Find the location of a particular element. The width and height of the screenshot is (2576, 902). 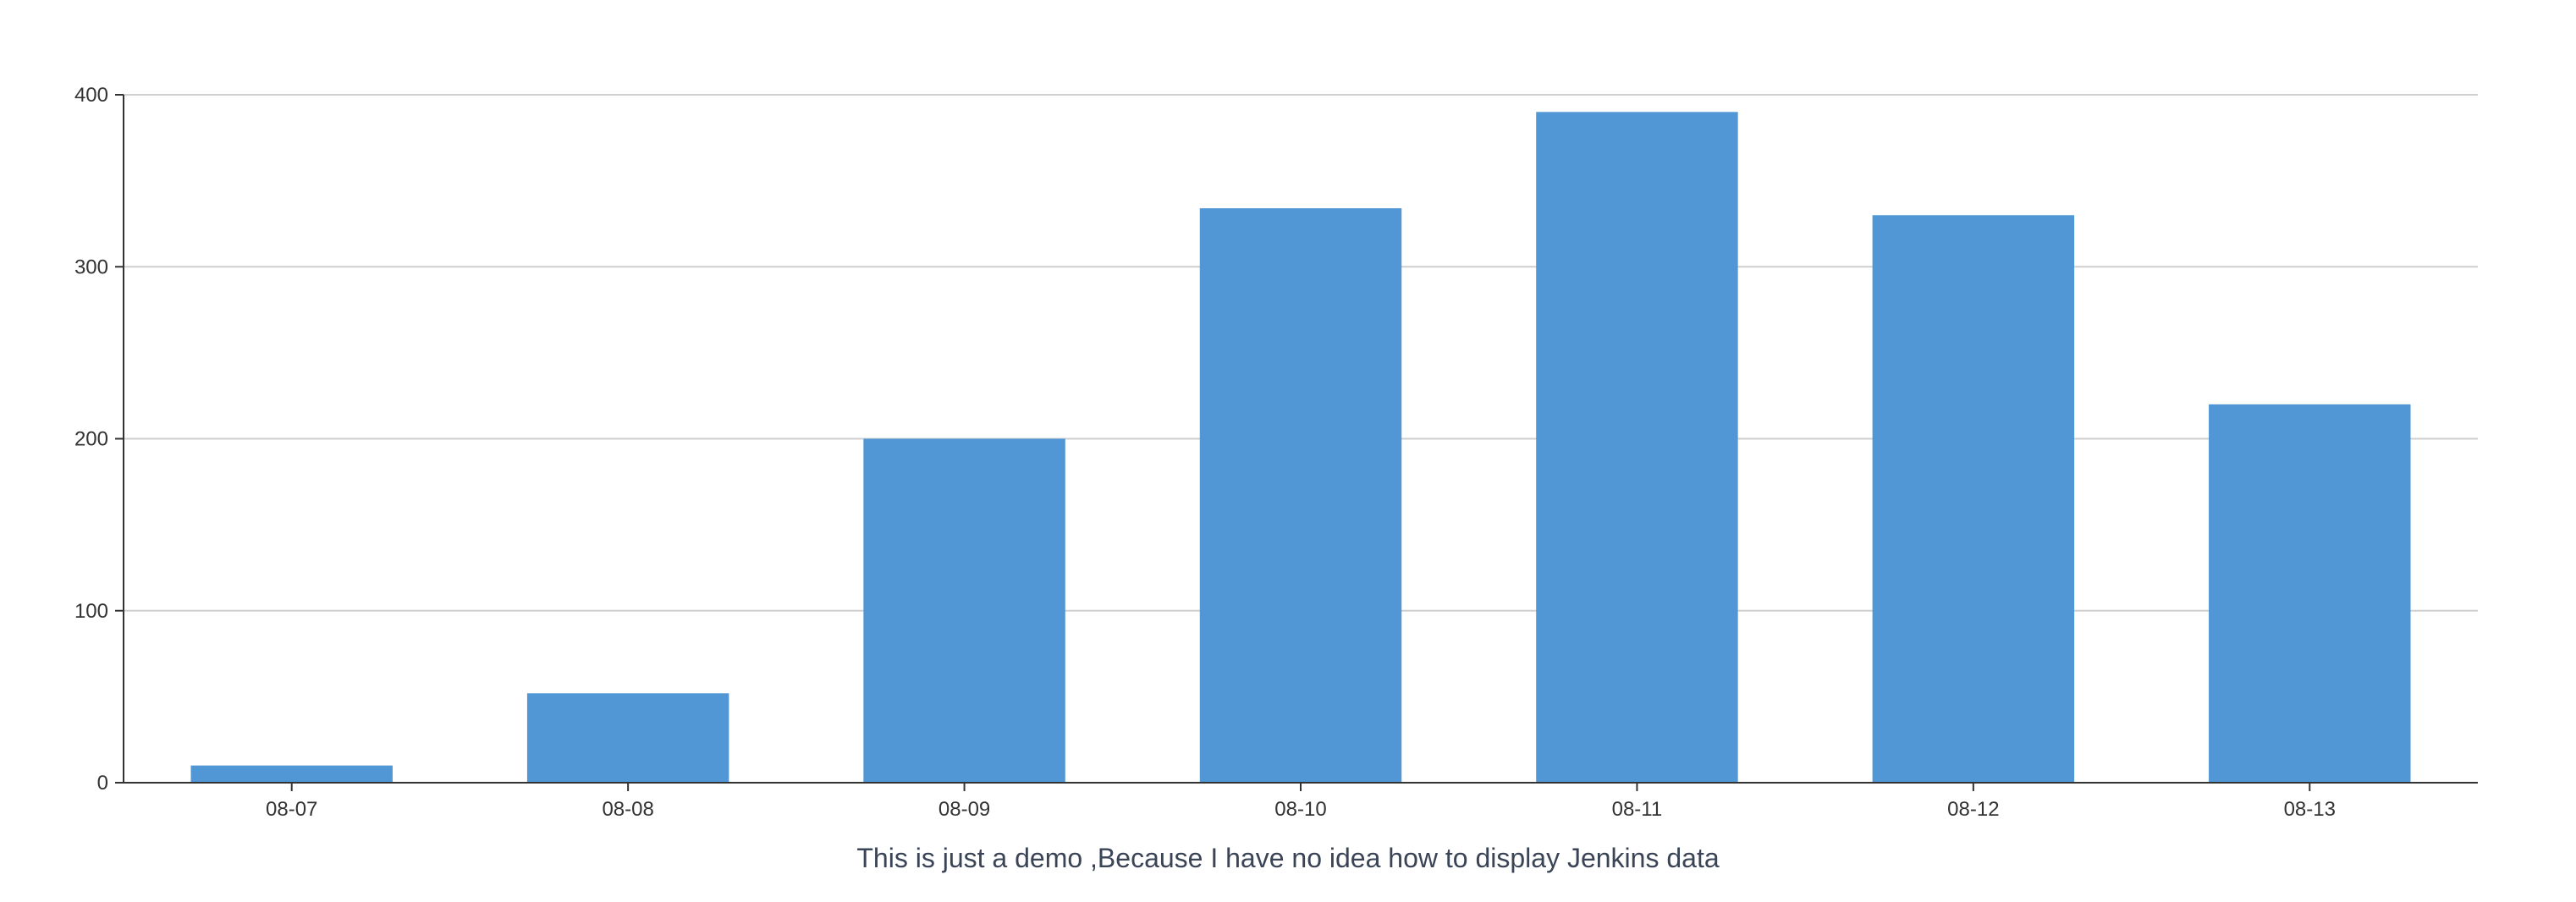

y-tick-label: 300 is located at coordinates (91, 267).